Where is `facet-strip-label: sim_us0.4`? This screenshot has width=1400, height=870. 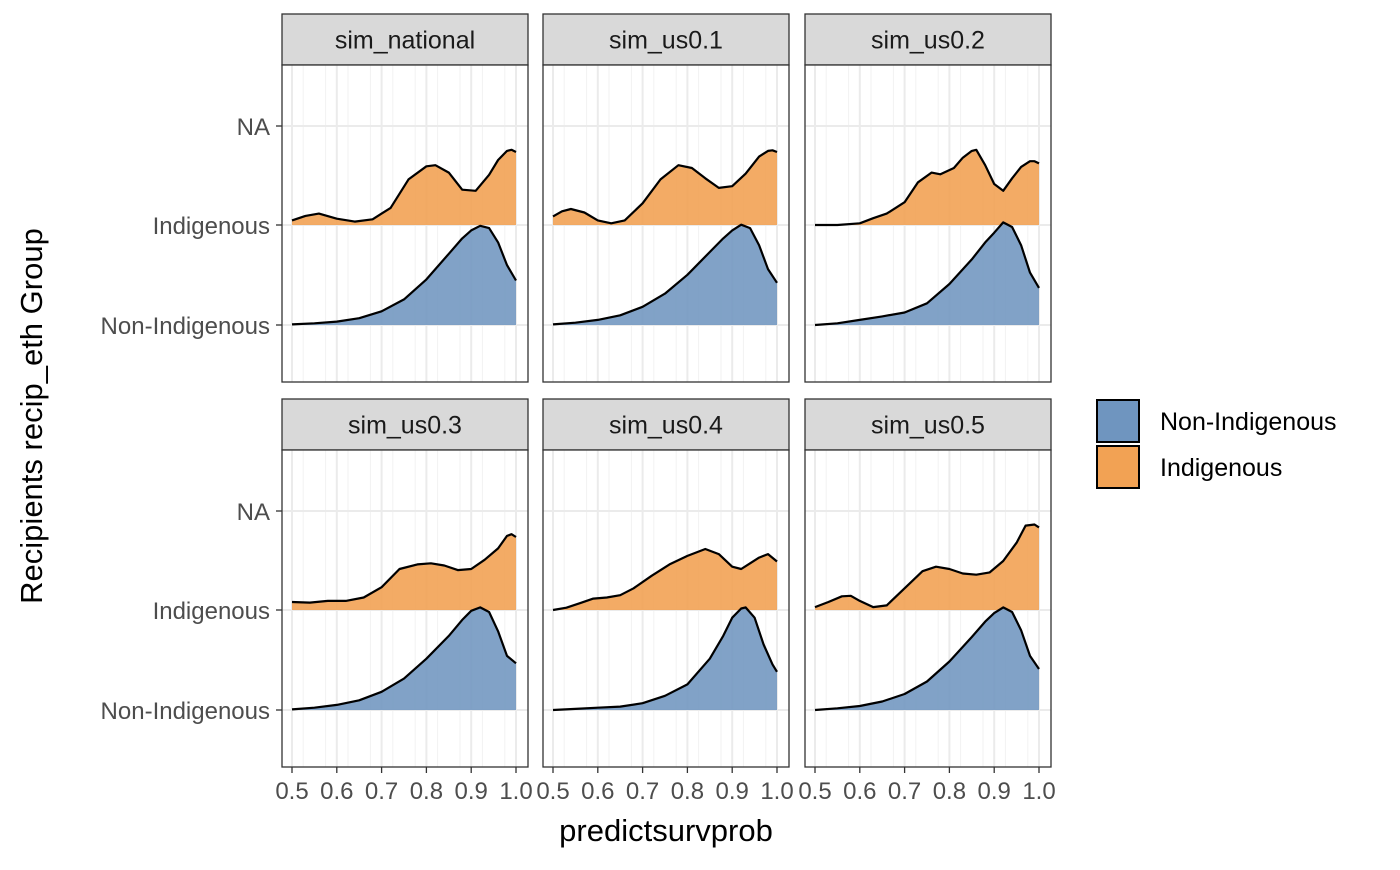
facet-strip-label: sim_us0.4 is located at coordinates (666, 426).